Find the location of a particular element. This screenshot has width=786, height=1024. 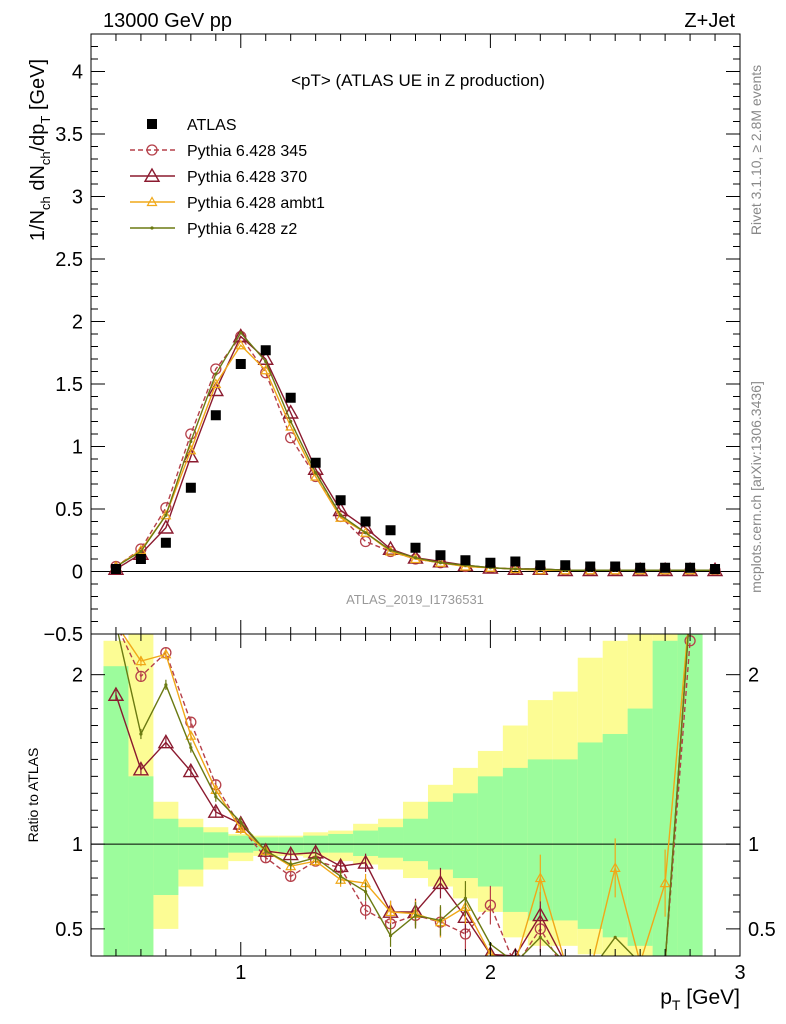

ratio-xlabel: pT [GeV] is located at coordinates (700, 999).